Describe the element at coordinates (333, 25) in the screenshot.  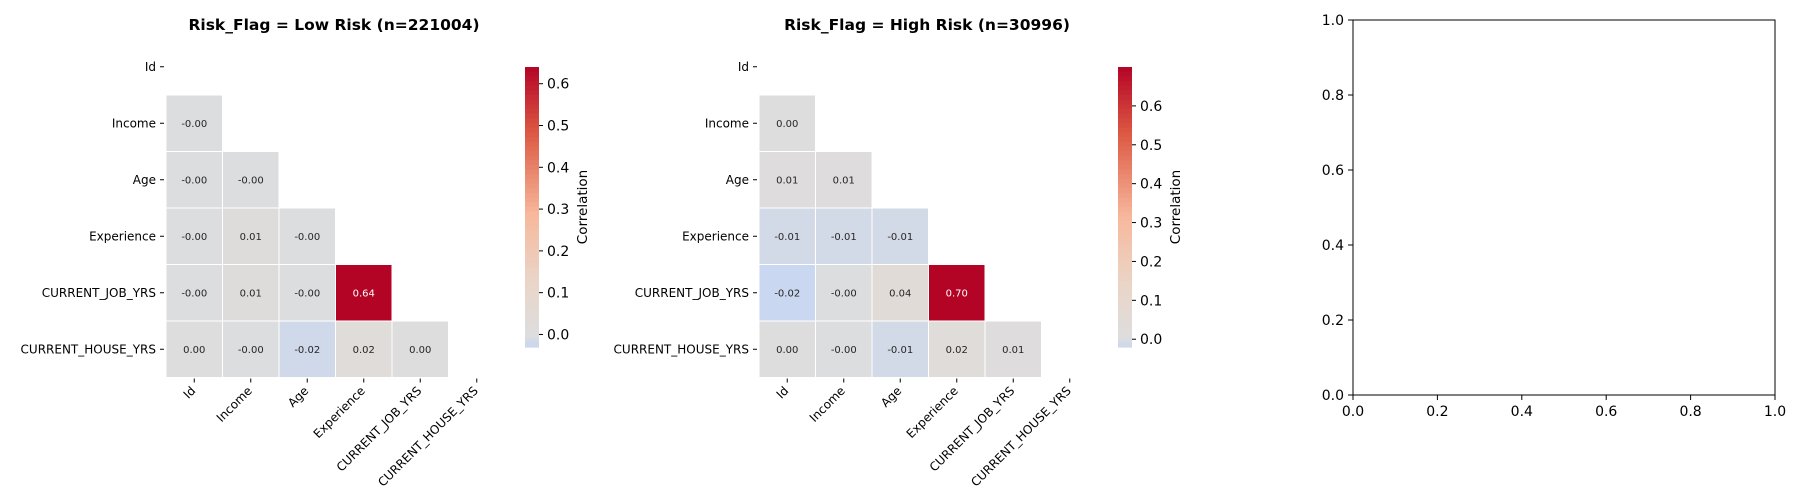
I see `chart-title: Risk_Flag = Low Risk (n=221004)` at that location.